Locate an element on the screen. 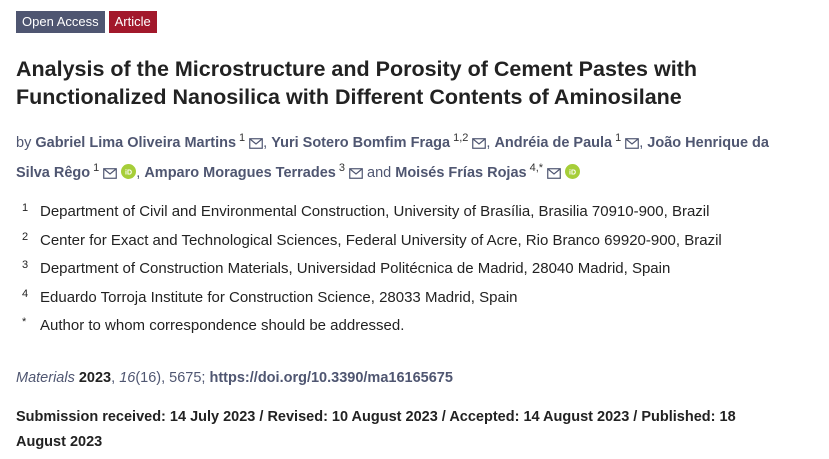 The width and height of the screenshot is (829, 459). badge: Article is located at coordinates (132, 22).